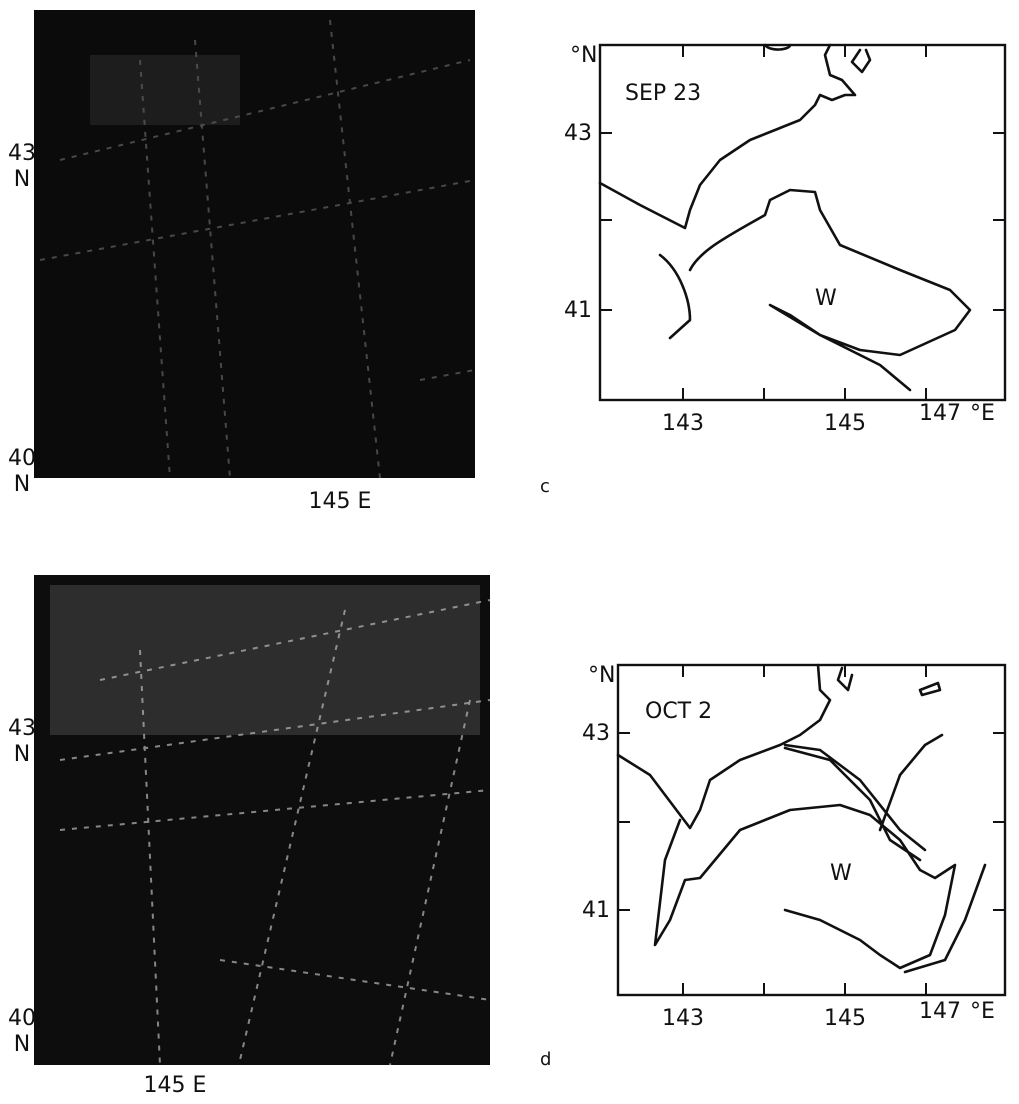 This screenshot has width=1019, height=1104. Describe the element at coordinates (663, 93) in the screenshot. I see `map-date: SEP 23` at that location.